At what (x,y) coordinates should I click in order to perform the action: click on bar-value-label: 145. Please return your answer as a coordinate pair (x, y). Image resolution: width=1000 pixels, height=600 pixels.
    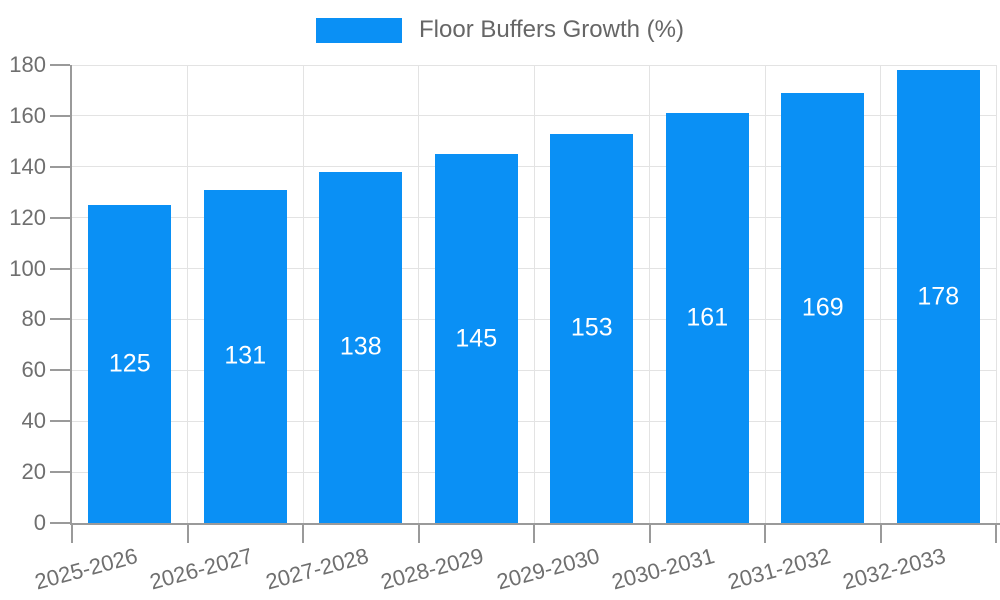
    Looking at the image, I should click on (476, 338).